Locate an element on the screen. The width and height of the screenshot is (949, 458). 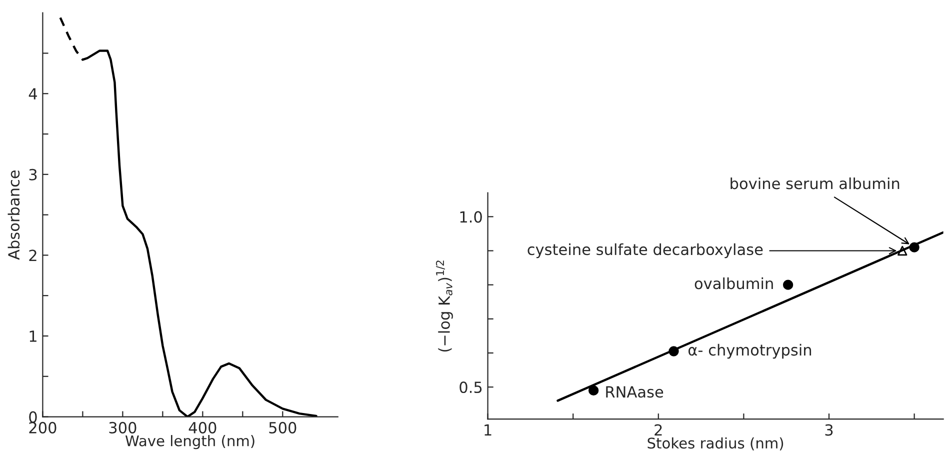
x-axis-title: Wave length (nm) is located at coordinates (189, 442).